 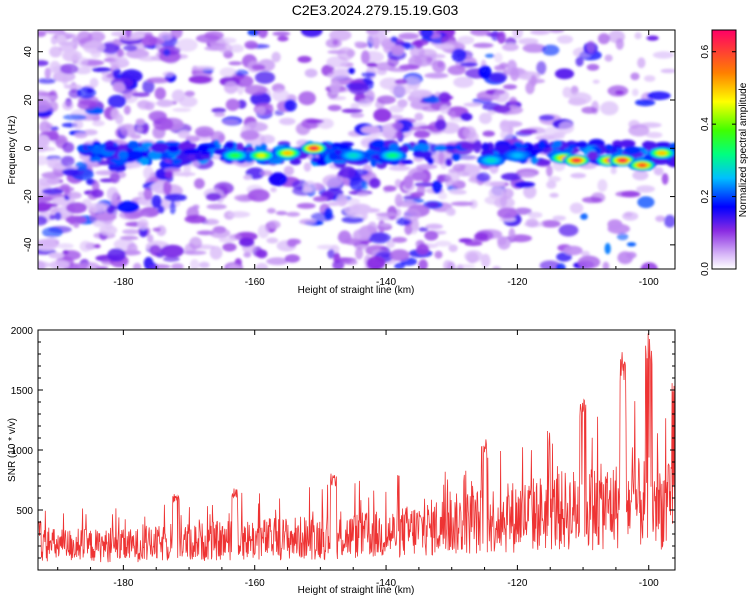 What do you see at coordinates (22, 391) in the screenshot?
I see `y-tick-label: 1500` at bounding box center [22, 391].